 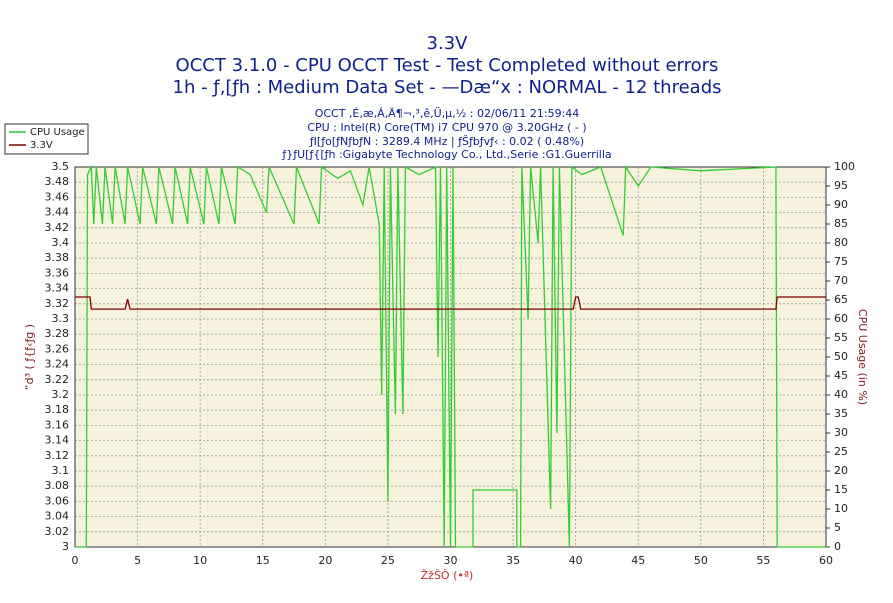 I want to click on y2-tick-label: 15, so click(x=841, y=489).